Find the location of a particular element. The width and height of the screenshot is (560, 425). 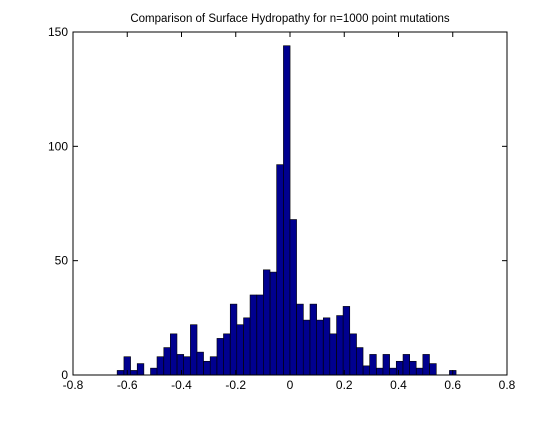

x-tick-label-8: 0.8 is located at coordinates (507, 385).